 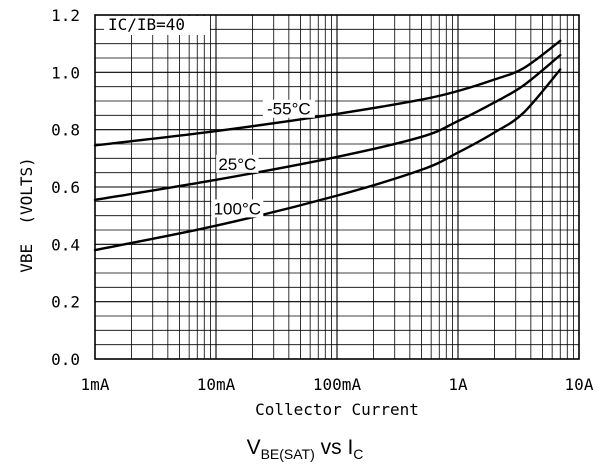 What do you see at coordinates (358, 454) in the screenshot?
I see `caption-sub-c: C` at bounding box center [358, 454].